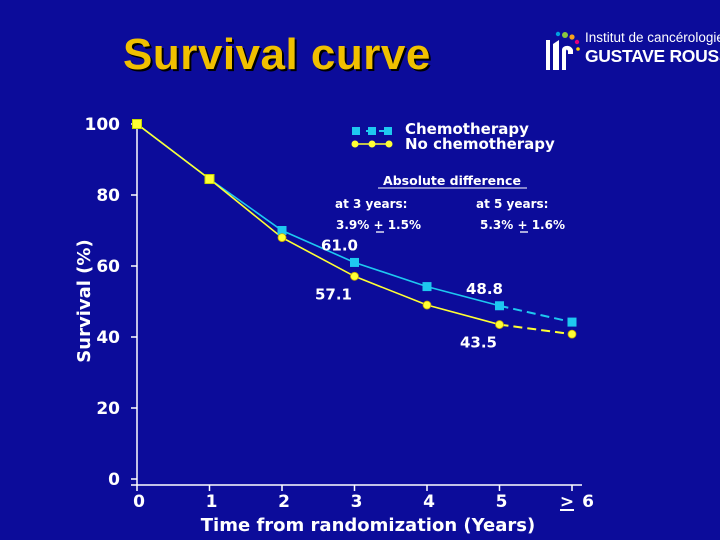  I want to click on x-tick-label: 6, so click(588, 502).